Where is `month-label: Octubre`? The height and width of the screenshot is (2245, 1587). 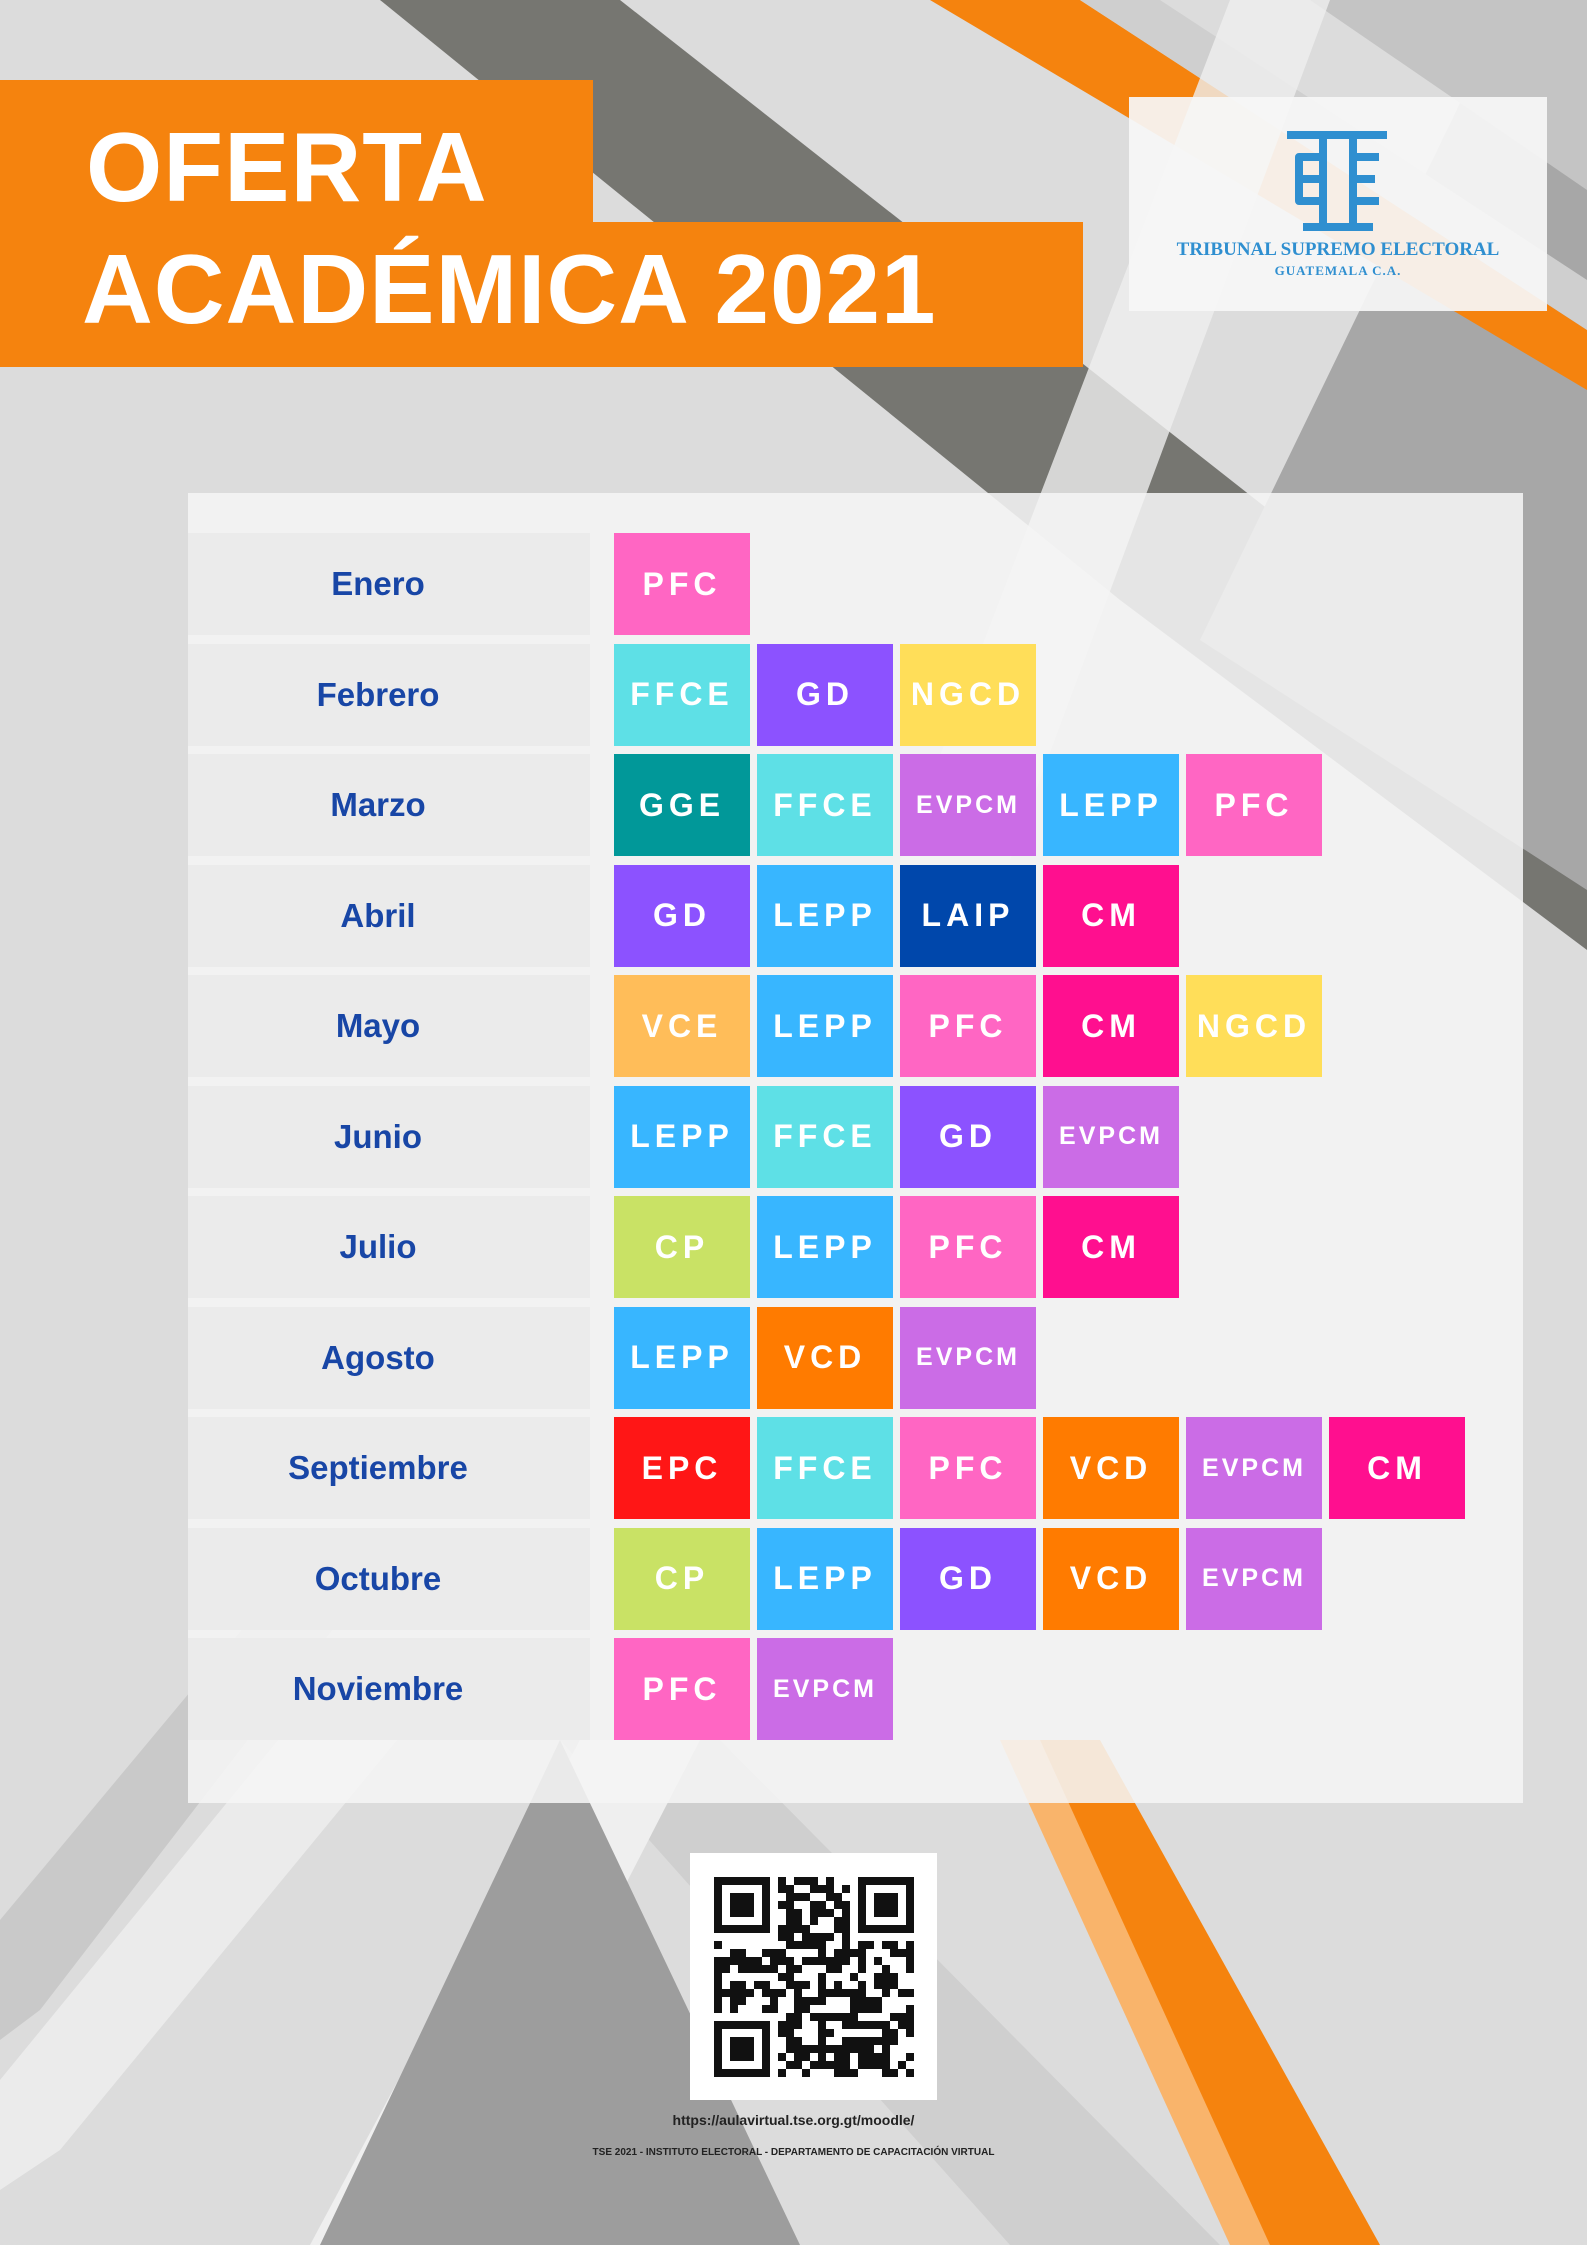 month-label: Octubre is located at coordinates (378, 1578).